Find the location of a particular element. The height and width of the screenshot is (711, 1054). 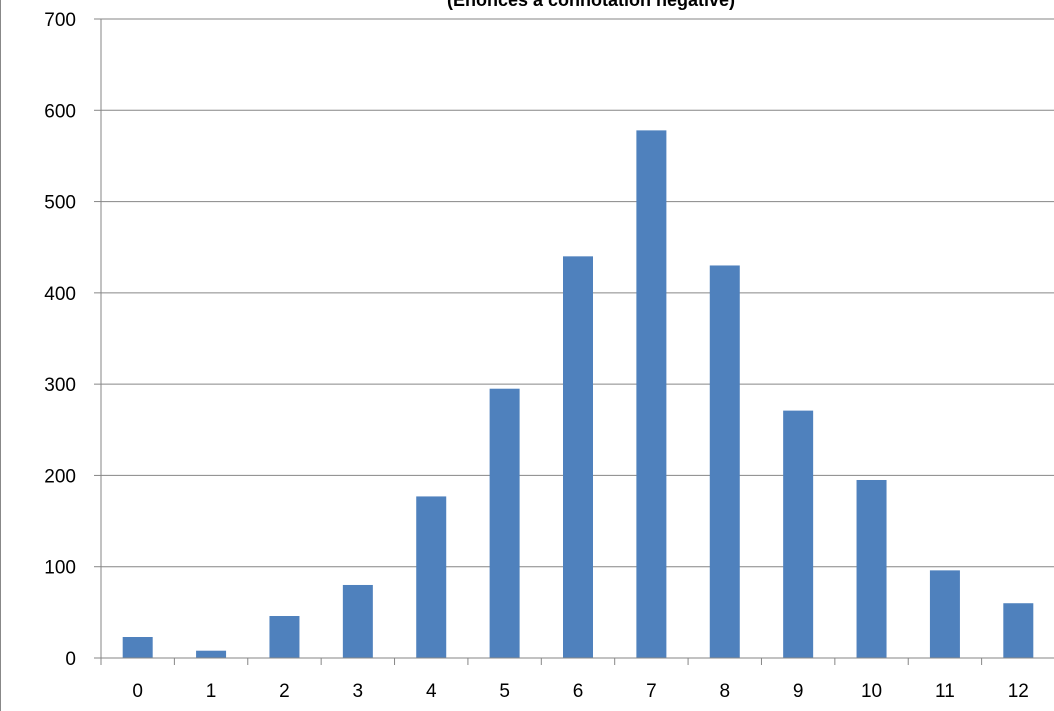

x-tick-label-1: 1 is located at coordinates (211, 691).